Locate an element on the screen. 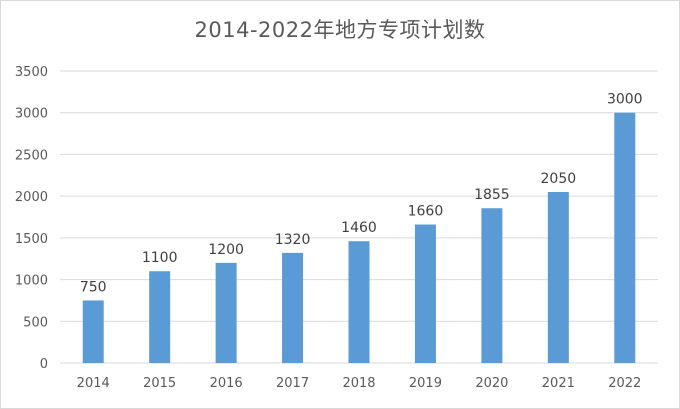 This screenshot has height=409, width=680. data-label-2020: 1855 is located at coordinates (492, 195).